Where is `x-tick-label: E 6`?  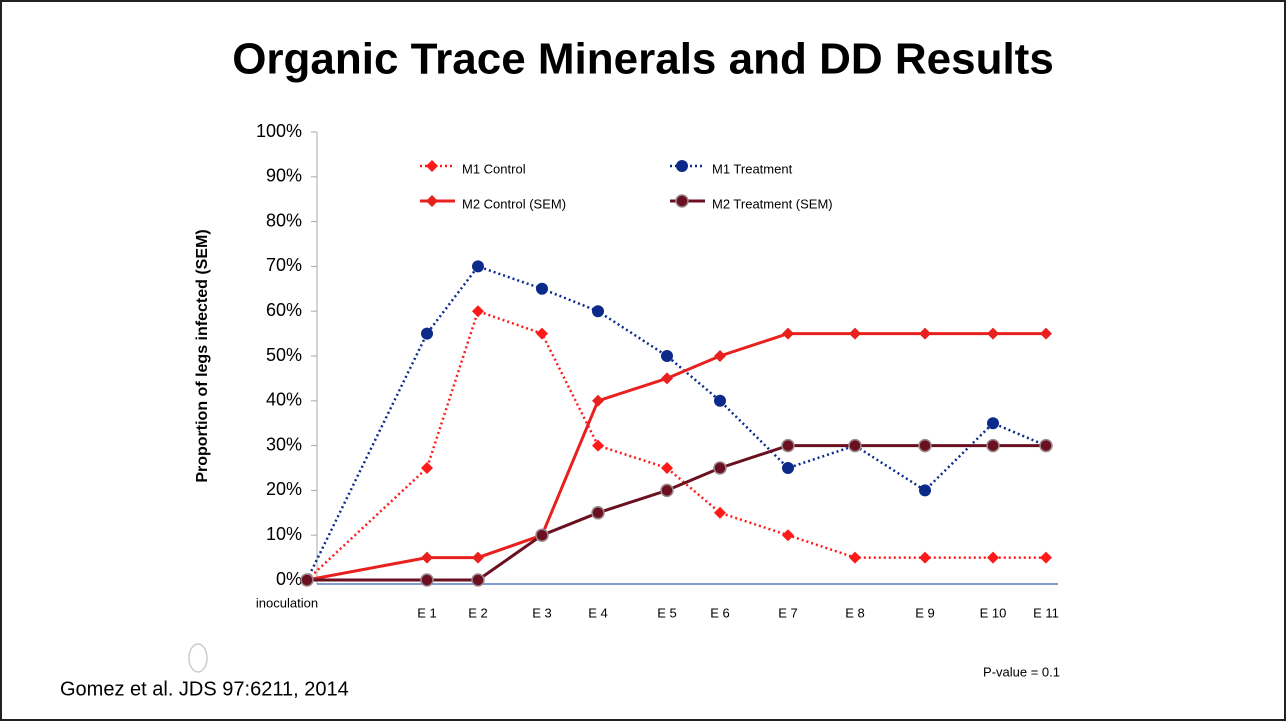 x-tick-label: E 6 is located at coordinates (720, 612).